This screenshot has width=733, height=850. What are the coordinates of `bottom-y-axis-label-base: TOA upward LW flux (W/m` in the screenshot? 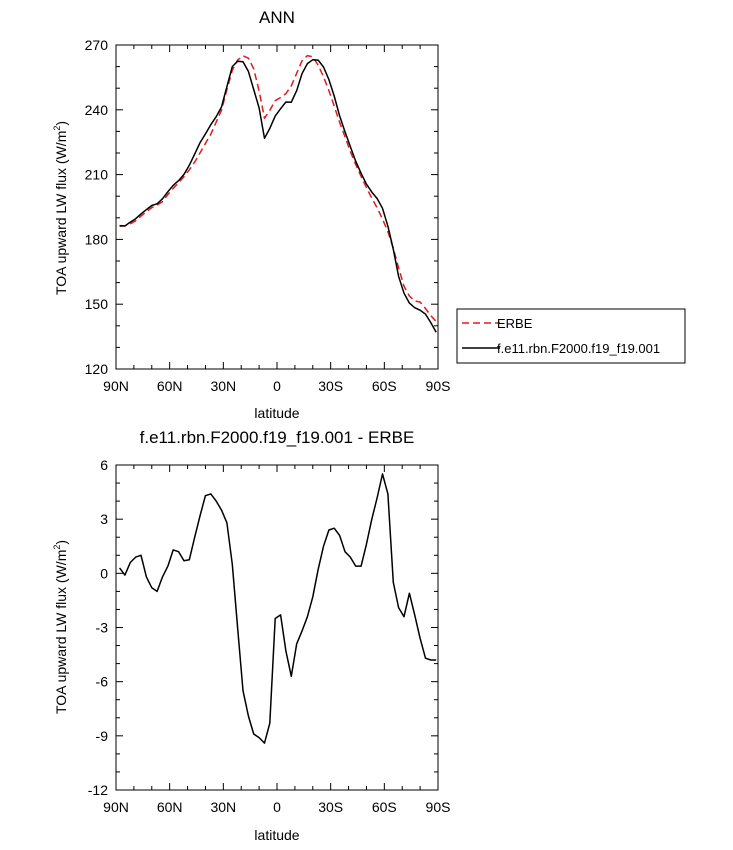 It's located at (61, 632).